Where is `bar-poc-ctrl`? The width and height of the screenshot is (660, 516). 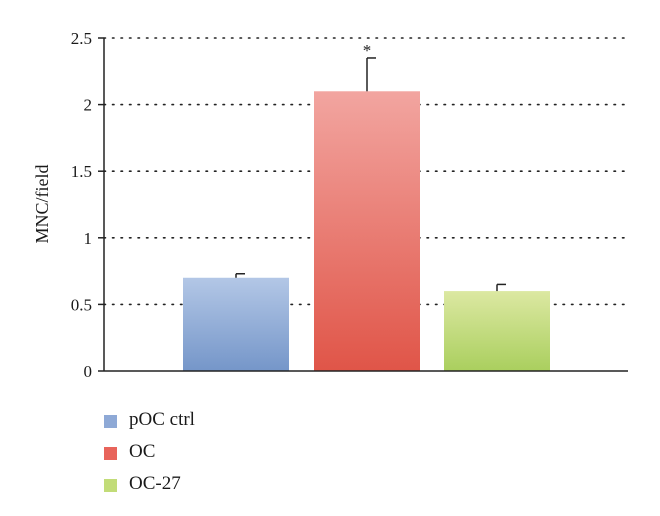 bar-poc-ctrl is located at coordinates (236, 324).